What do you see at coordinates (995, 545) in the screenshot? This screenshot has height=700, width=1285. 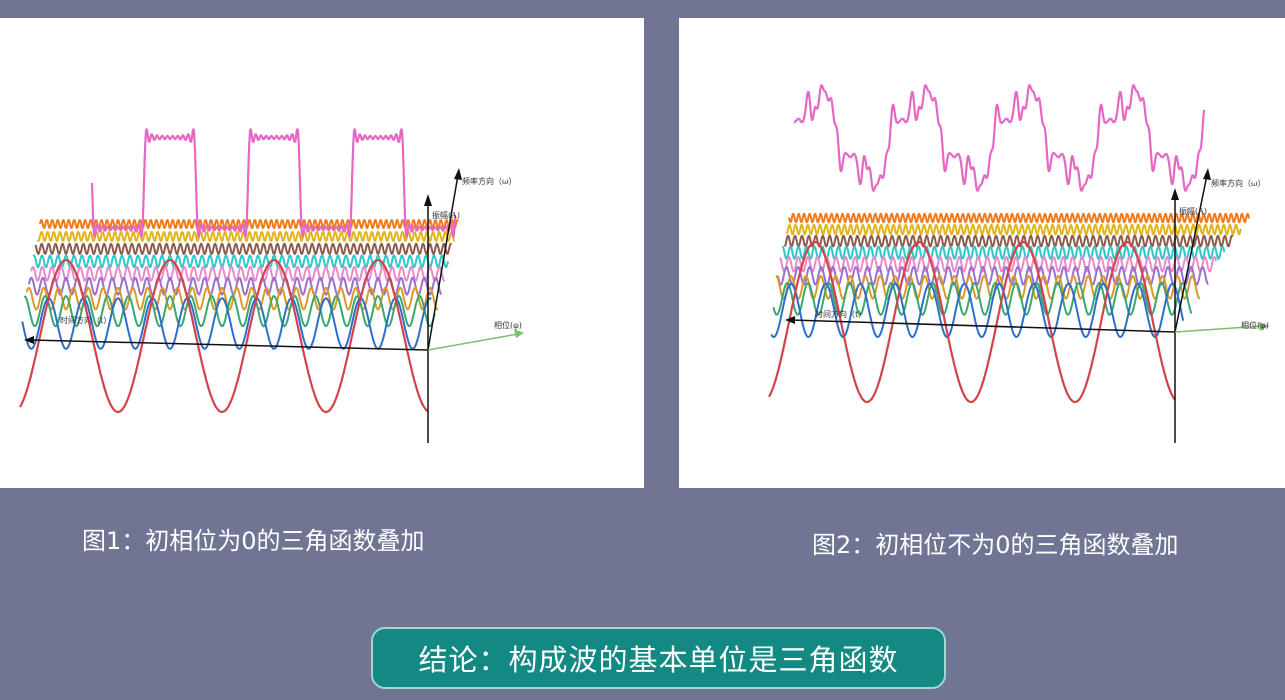 I see `figure-2-caption: 图2：初相位不为0的三角函数叠加` at bounding box center [995, 545].